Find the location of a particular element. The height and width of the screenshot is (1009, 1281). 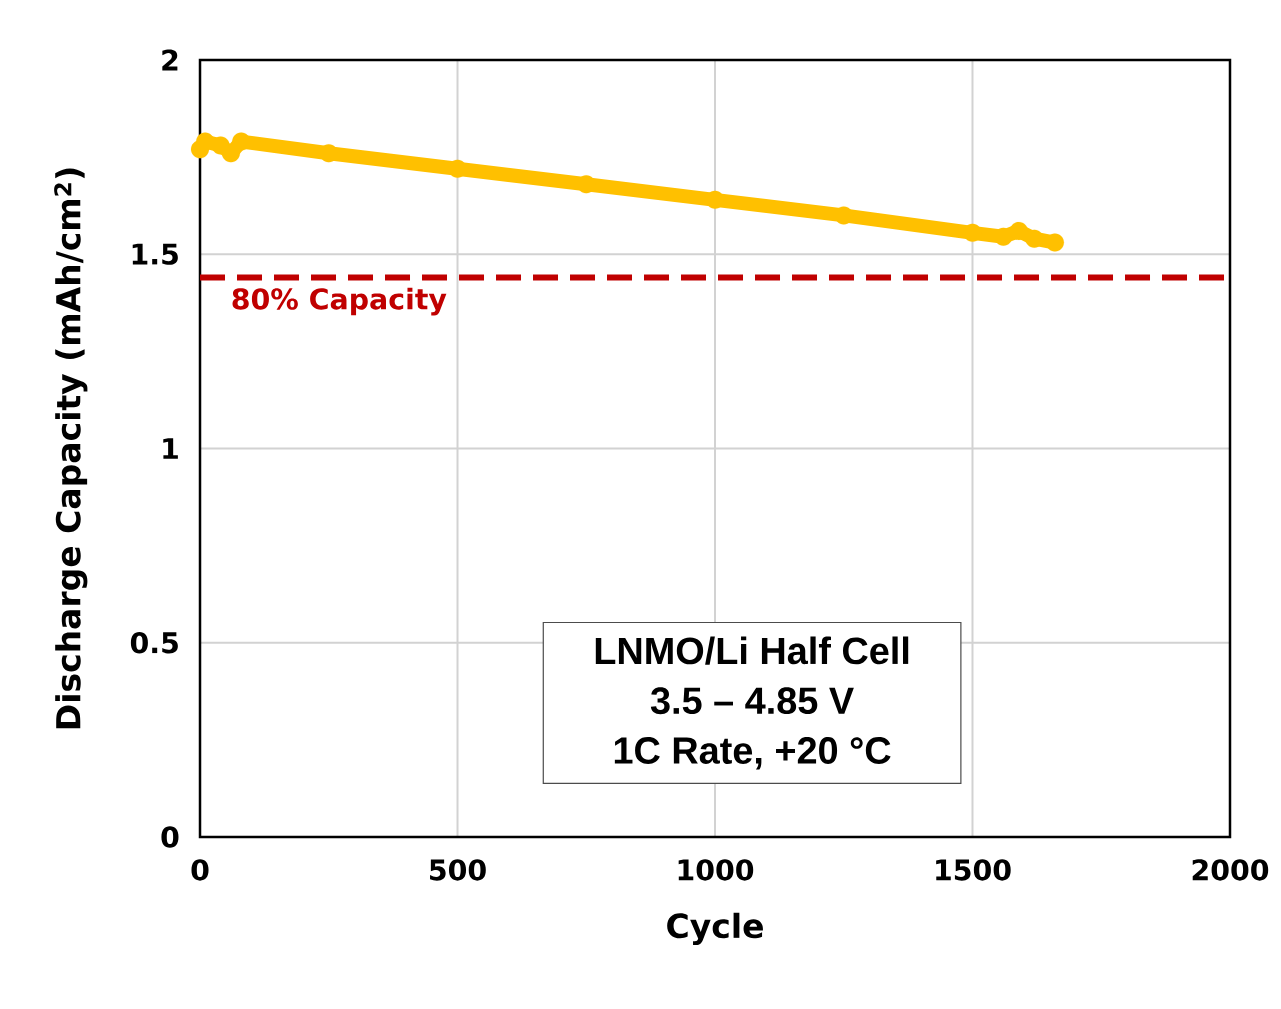

annotation: LNMO/Li Half Cell is located at coordinates (752, 650).